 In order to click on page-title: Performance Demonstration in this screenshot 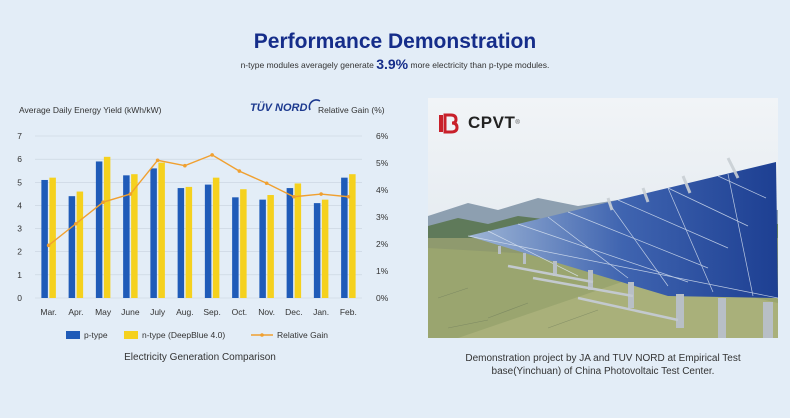, I will do `click(395, 41)`.